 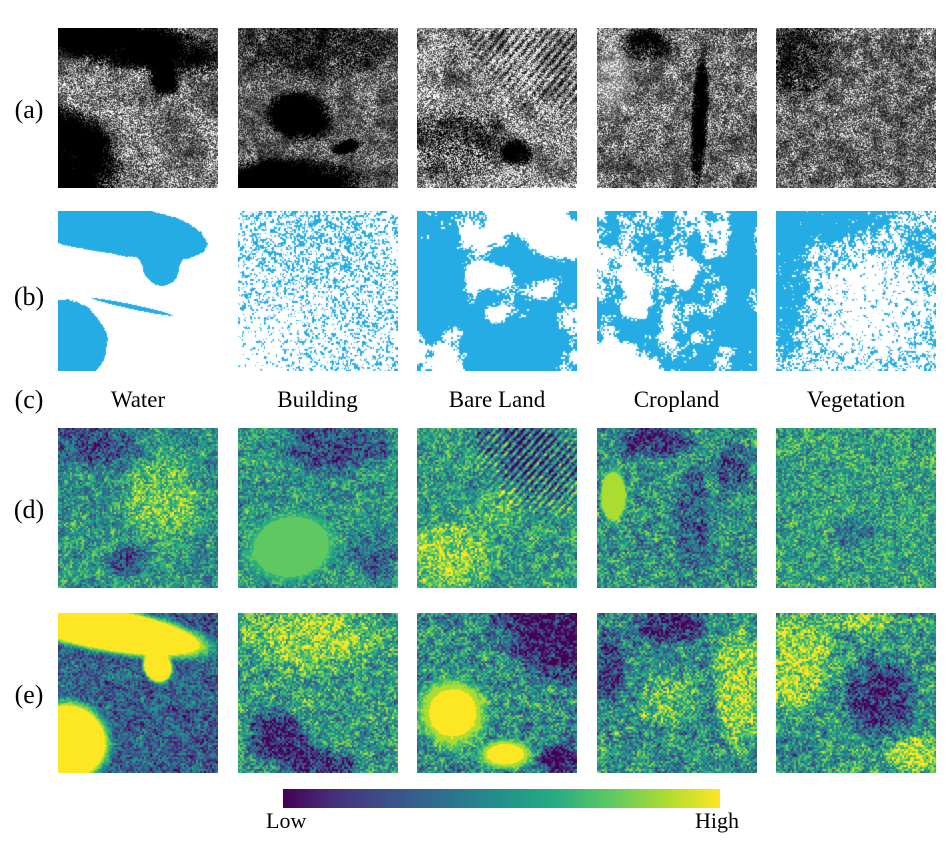 I want to click on class-label-building: Building, so click(x=317, y=399).